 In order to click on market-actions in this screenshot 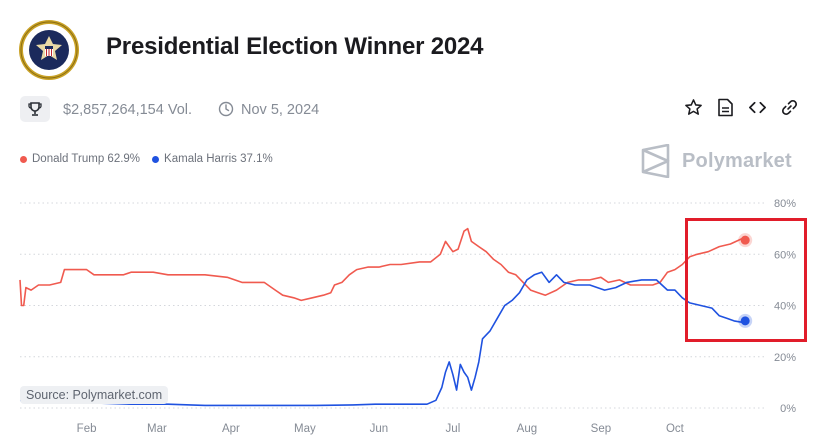, I will do `click(741, 107)`.